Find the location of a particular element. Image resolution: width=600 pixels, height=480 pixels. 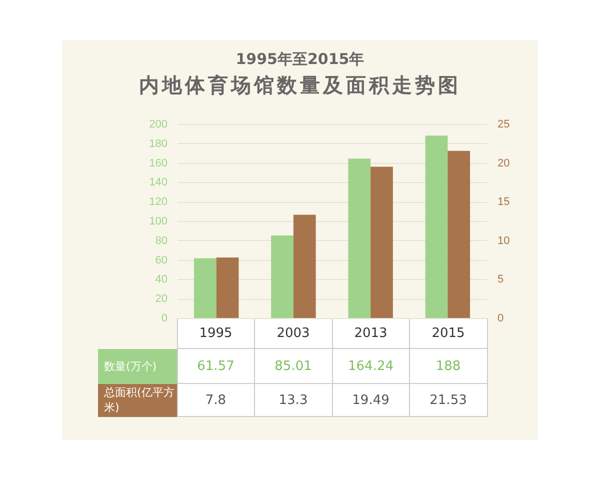

y-tick-label: 120 is located at coordinates (158, 202).